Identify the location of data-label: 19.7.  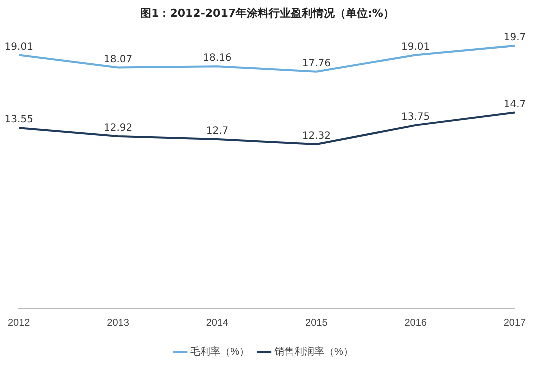
(515, 38).